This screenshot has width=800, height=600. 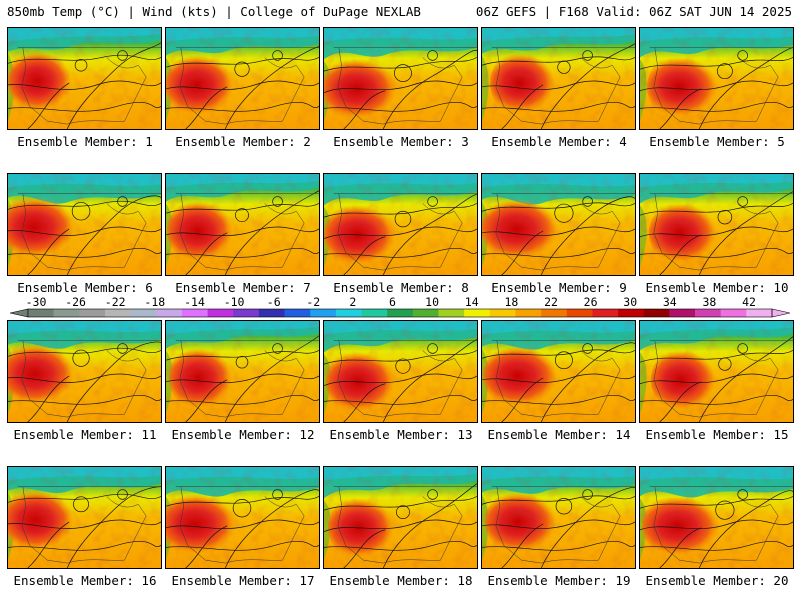 What do you see at coordinates (432, 302) in the screenshot?
I see `scale-tick-label: 10` at bounding box center [432, 302].